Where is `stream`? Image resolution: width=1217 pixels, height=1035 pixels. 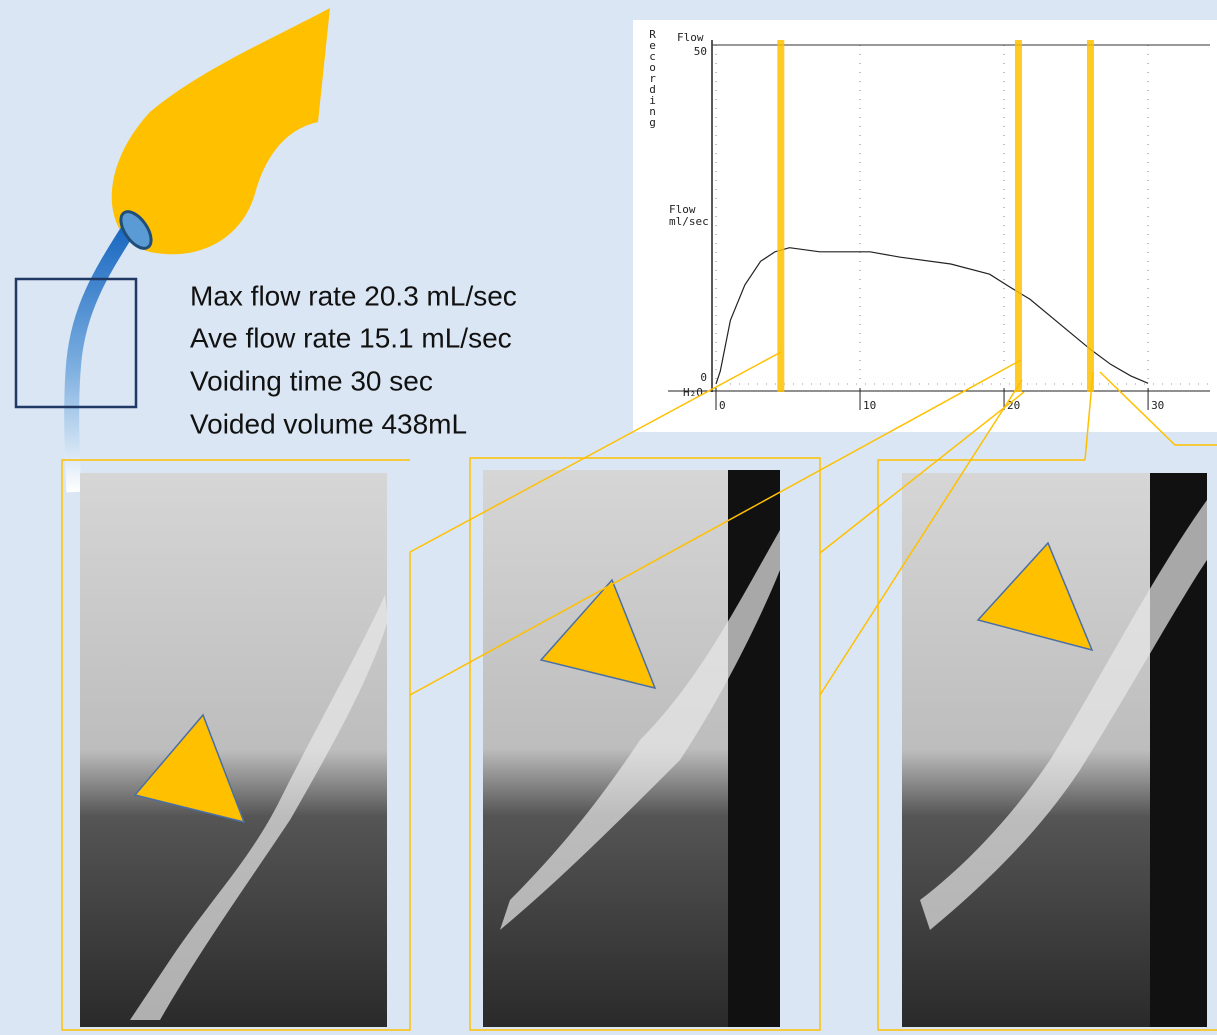
stream is located at coordinates (102, 355).